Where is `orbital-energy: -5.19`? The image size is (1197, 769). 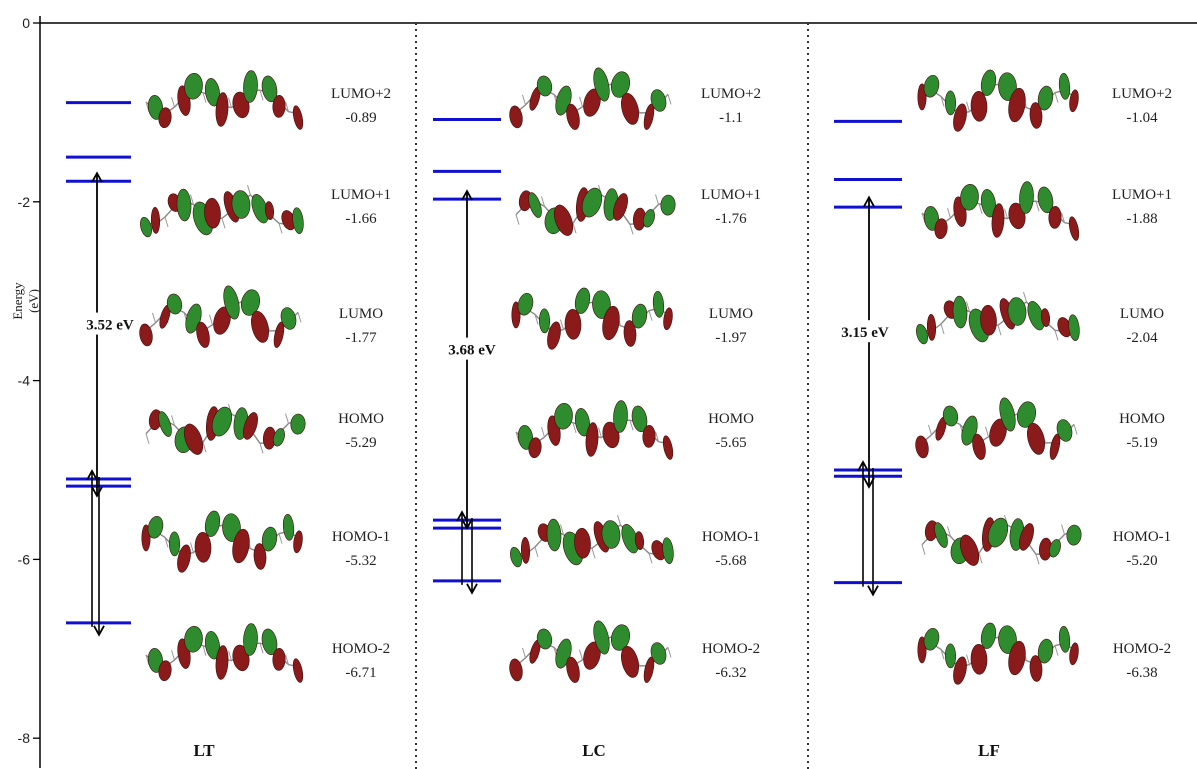
orbital-energy: -5.19 is located at coordinates (1141, 443).